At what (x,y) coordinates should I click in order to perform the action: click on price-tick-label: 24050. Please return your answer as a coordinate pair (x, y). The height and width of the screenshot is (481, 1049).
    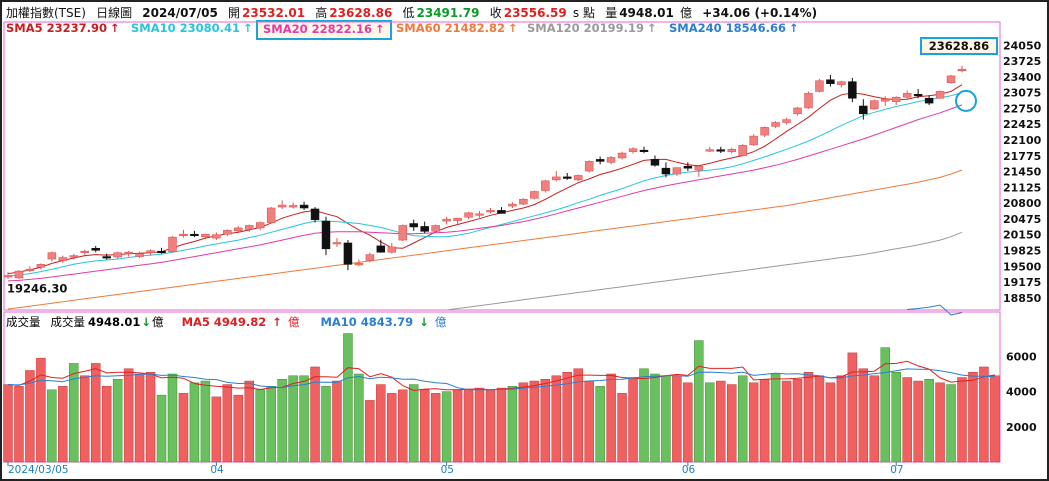
    Looking at the image, I should click on (1022, 45).